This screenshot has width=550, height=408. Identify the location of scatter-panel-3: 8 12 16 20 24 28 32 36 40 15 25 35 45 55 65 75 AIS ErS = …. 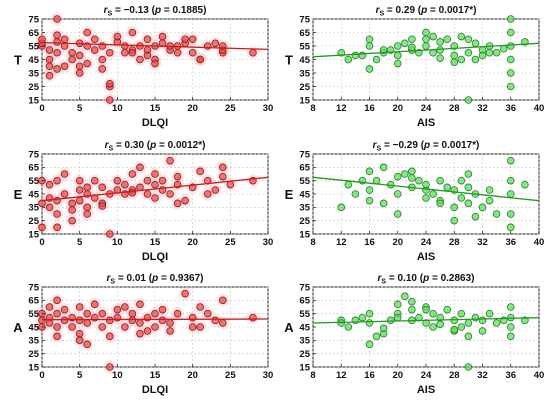
(415, 201).